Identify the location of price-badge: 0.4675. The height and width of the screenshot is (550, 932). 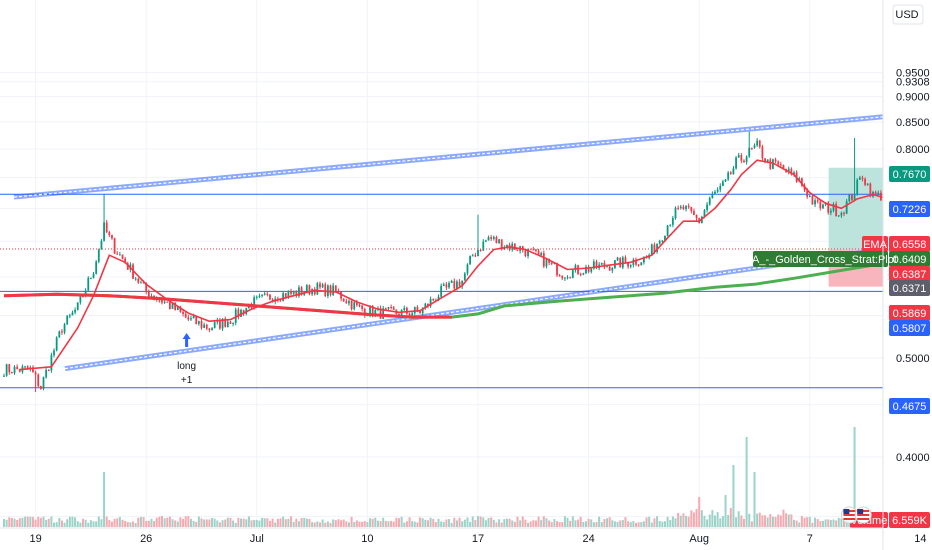
(909, 406).